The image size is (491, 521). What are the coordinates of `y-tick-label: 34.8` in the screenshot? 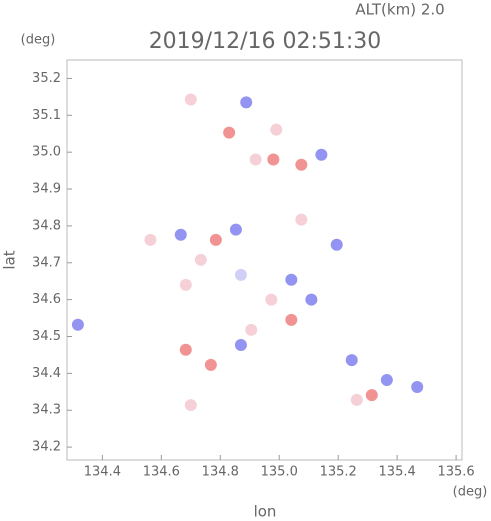 It's located at (46, 225).